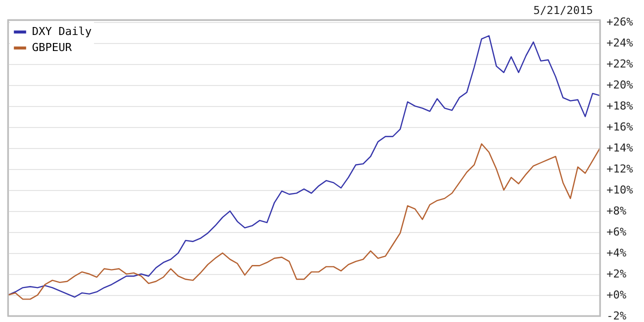  Describe the element at coordinates (616, 232) in the screenshot. I see `y-tick-label: +6%` at that location.